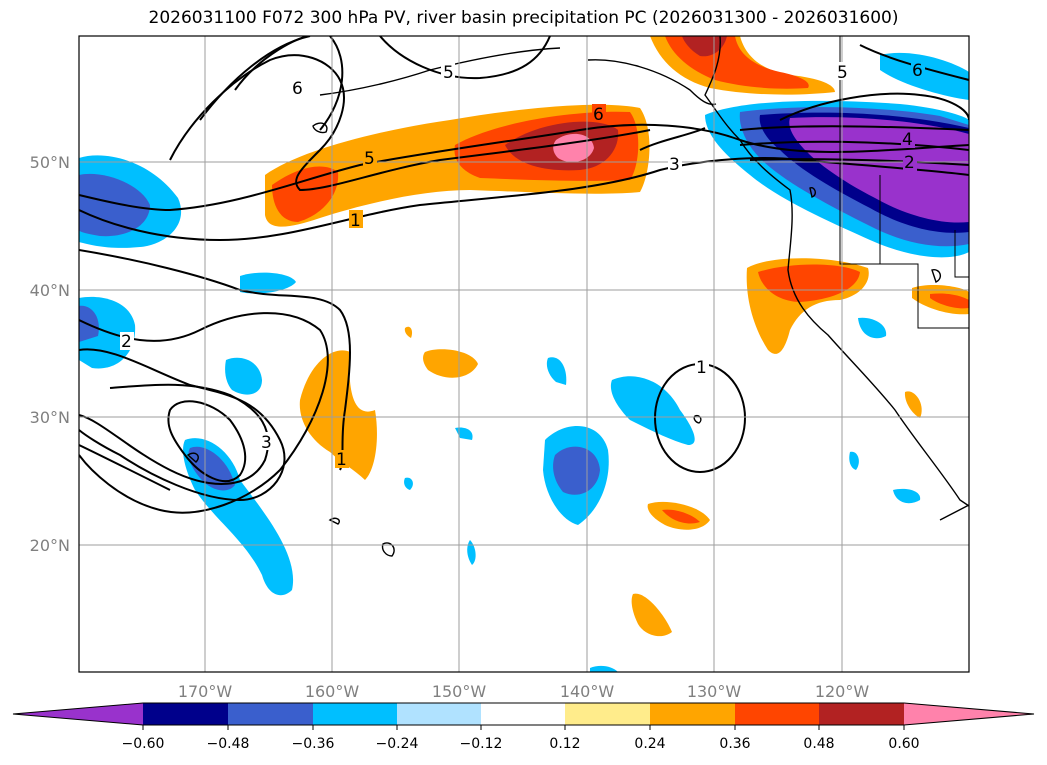  Describe the element at coordinates (649, 744) in the screenshot. I see `colorbar-tick-label: 0.24` at that location.